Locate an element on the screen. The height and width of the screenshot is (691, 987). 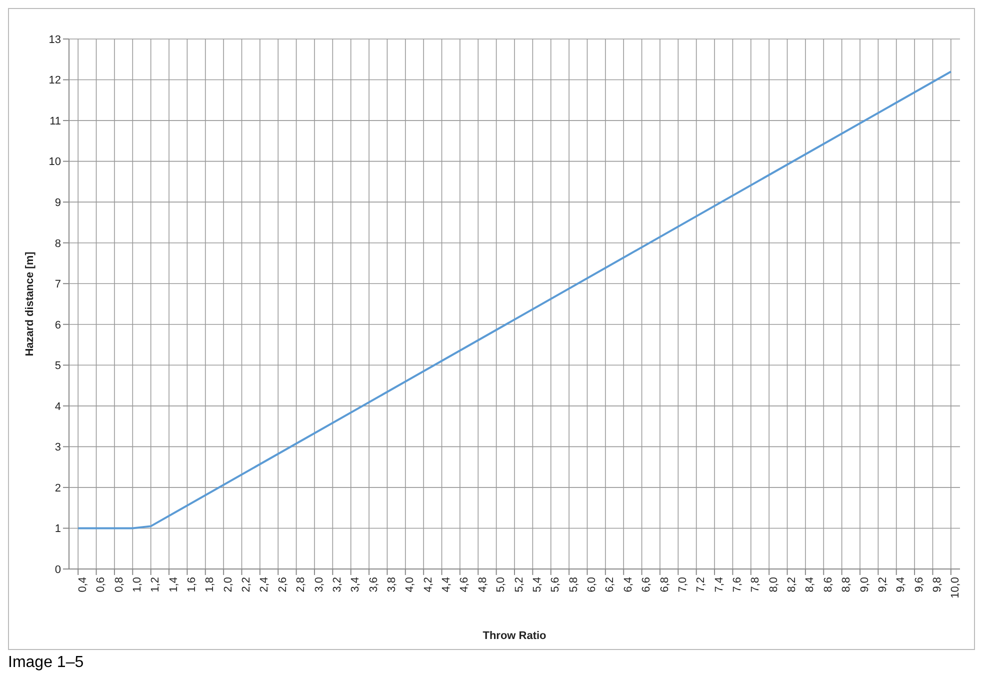
x-tick-label: 2,6 is located at coordinates (282, 584).